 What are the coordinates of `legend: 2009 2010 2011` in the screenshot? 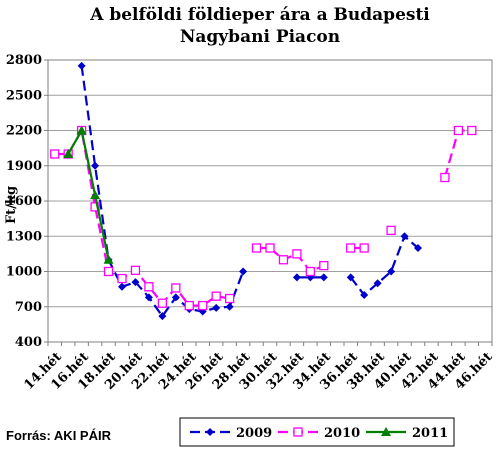 It's located at (317, 432).